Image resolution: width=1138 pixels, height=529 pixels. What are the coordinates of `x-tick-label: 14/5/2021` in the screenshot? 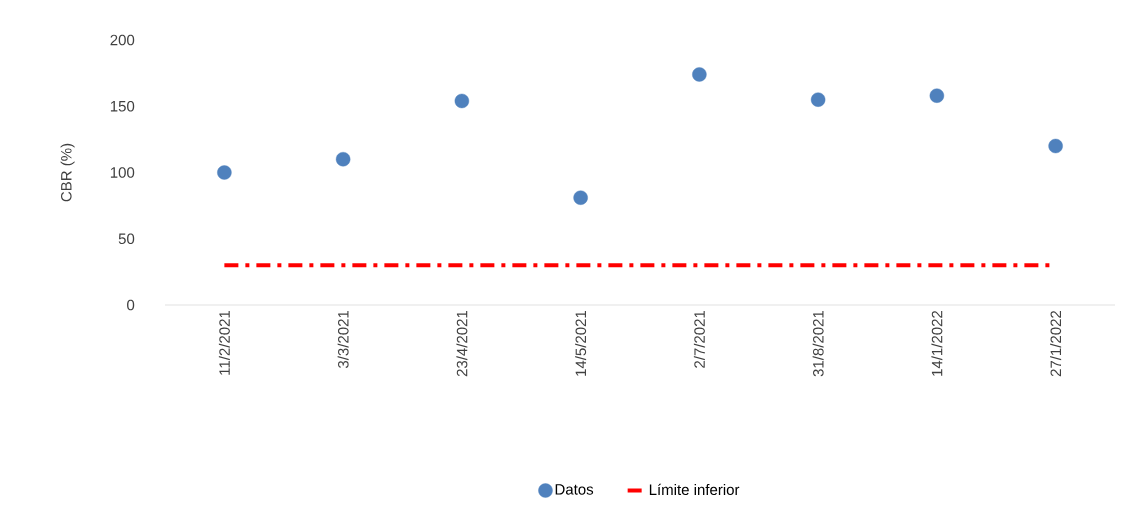 It's located at (581, 343).